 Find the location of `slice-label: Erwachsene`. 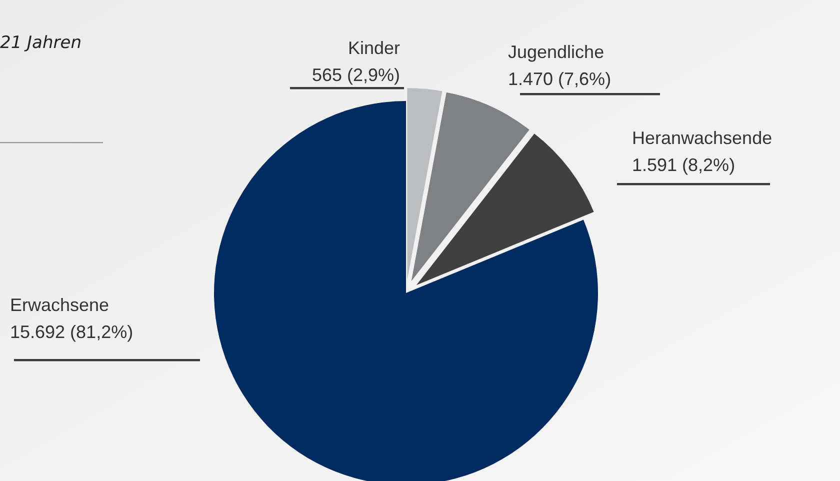

slice-label: Erwachsene is located at coordinates (60, 305).